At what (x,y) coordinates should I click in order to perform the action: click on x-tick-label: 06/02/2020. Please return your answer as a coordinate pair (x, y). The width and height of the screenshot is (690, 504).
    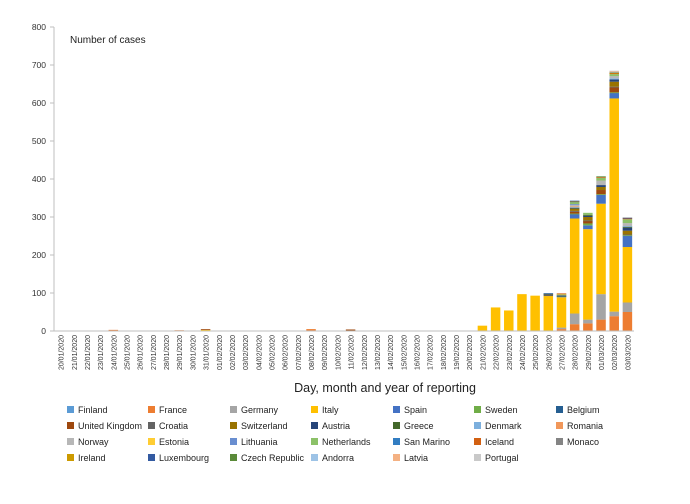
    Looking at the image, I should click on (286, 352).